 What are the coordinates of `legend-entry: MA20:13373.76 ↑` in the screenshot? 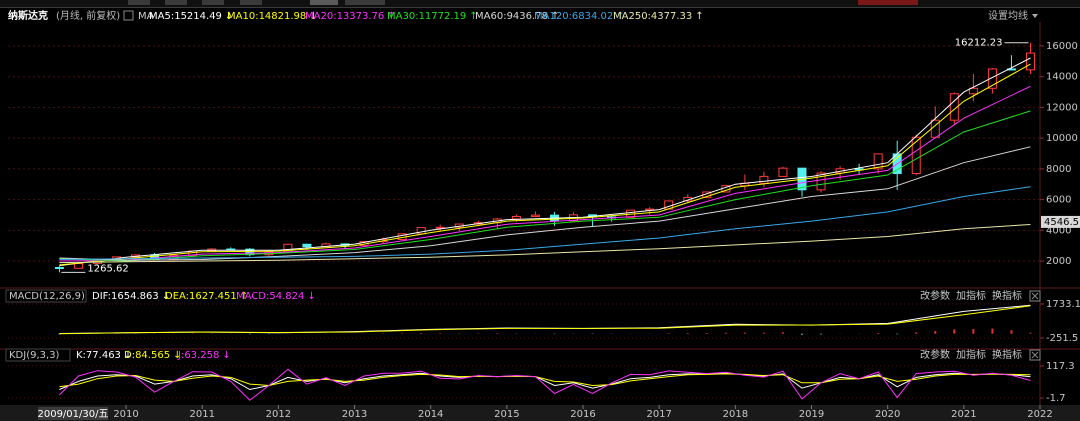 It's located at (350, 16).